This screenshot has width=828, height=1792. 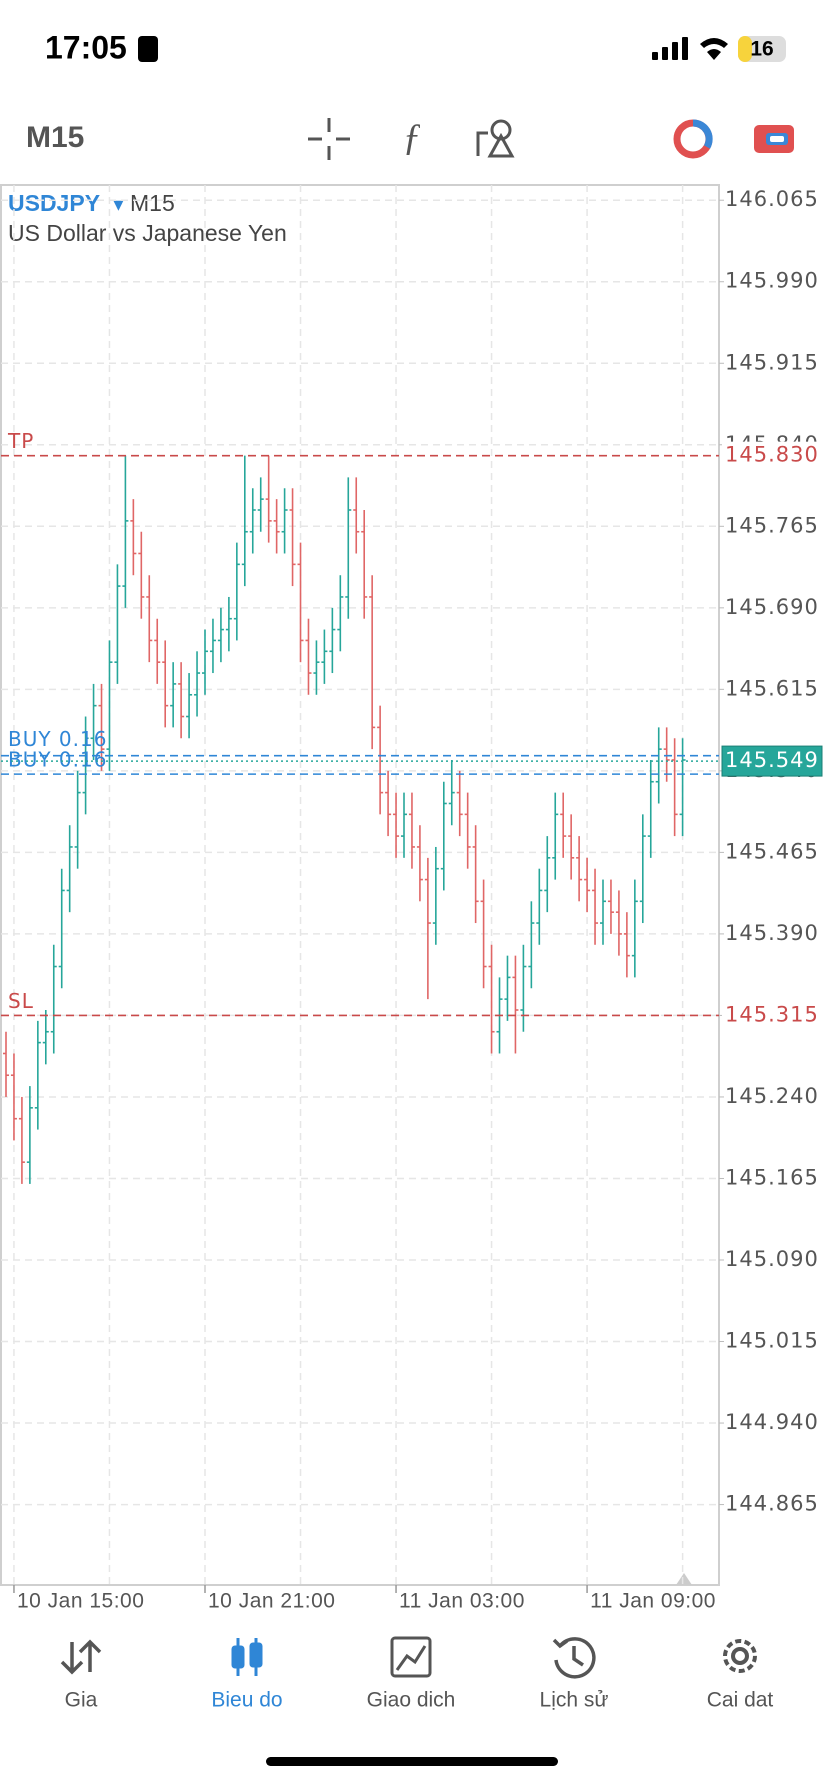 I want to click on level-name: TP, so click(x=20, y=441).